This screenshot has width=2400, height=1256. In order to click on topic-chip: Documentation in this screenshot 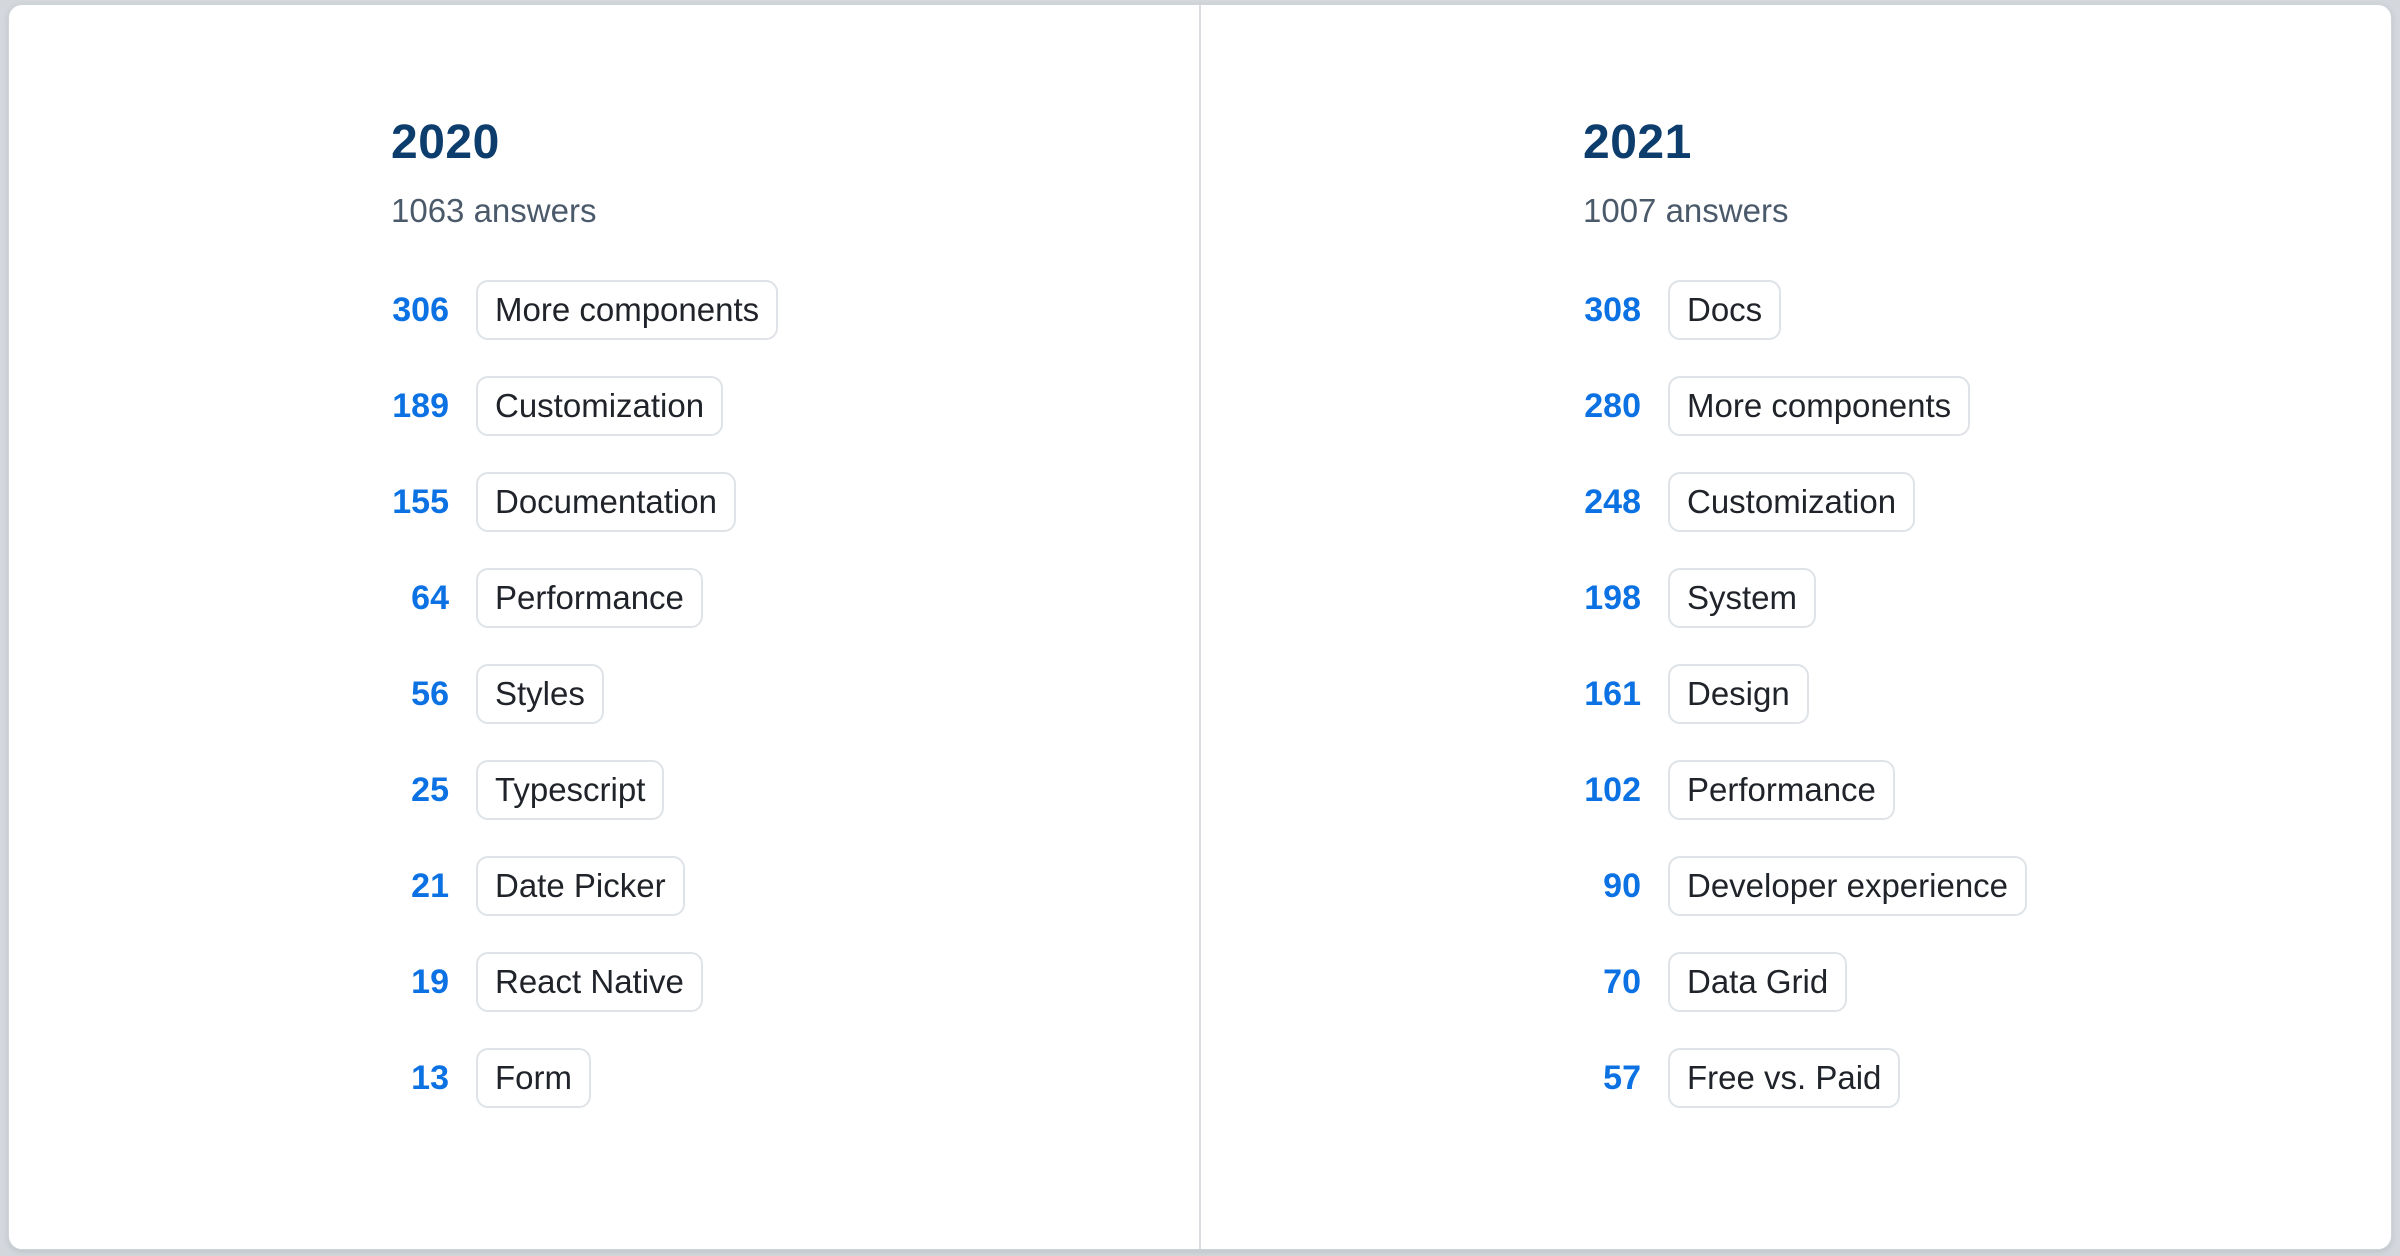, I will do `click(606, 502)`.